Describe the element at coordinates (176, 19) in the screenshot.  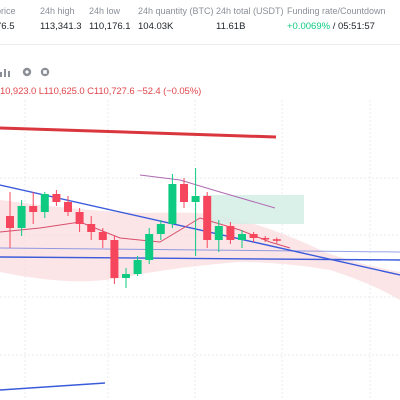
I see `stat-24h-quantity: 24h quantity (BTC) 104.03K` at that location.